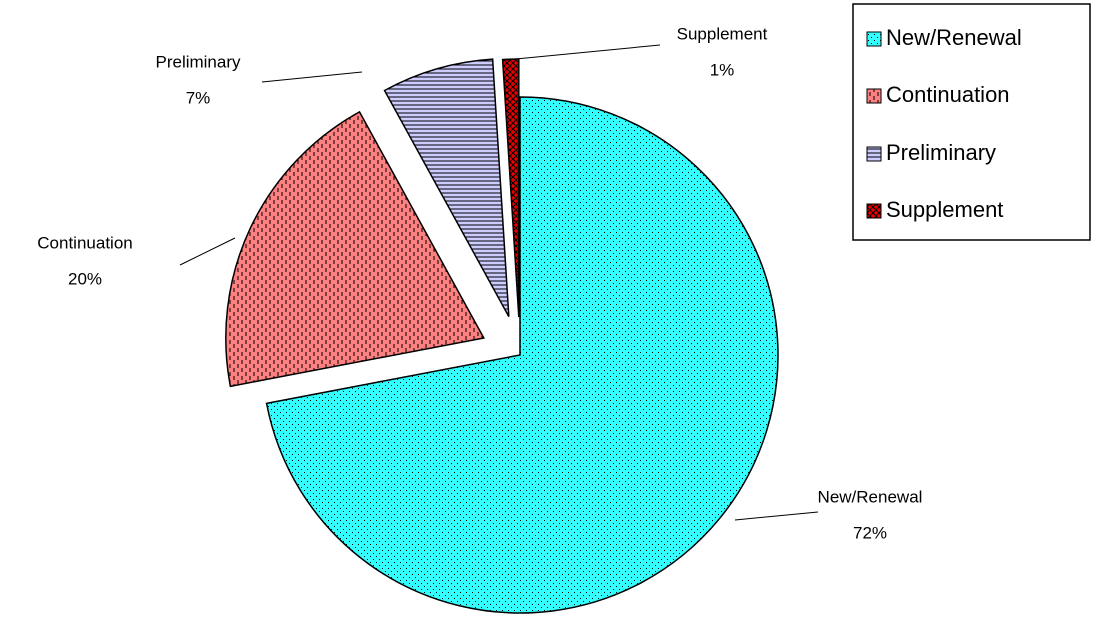  I want to click on slice-category-label: Supplement, so click(722, 33).